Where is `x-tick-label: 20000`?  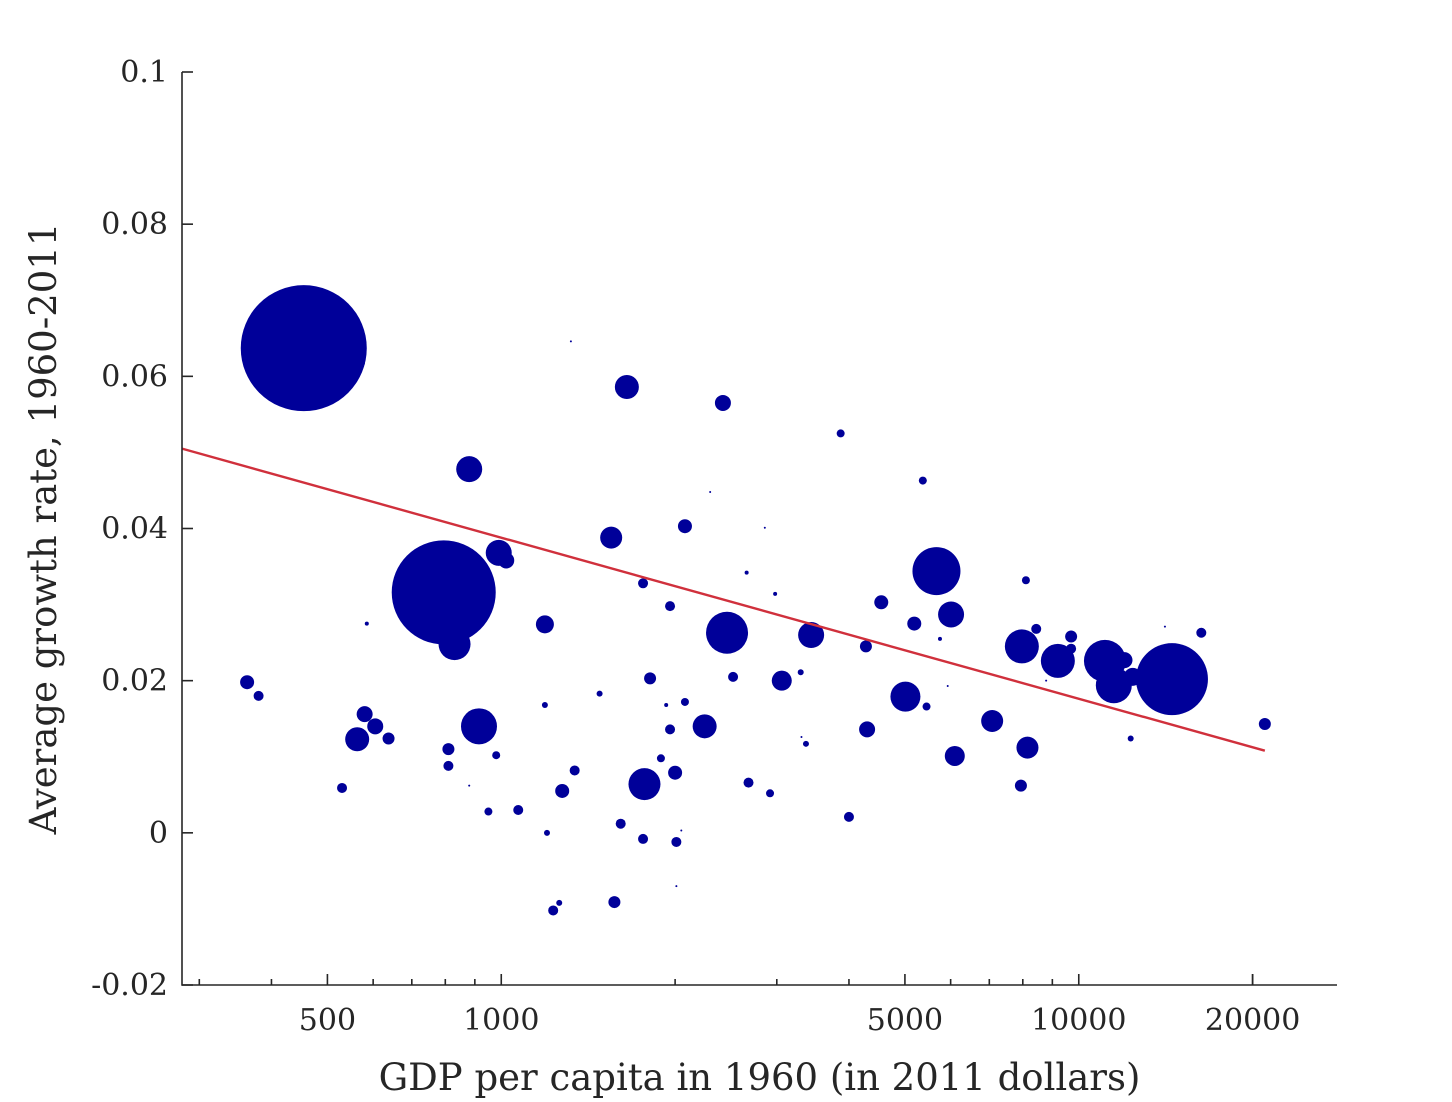 x-tick-label: 20000 is located at coordinates (1252, 1020).